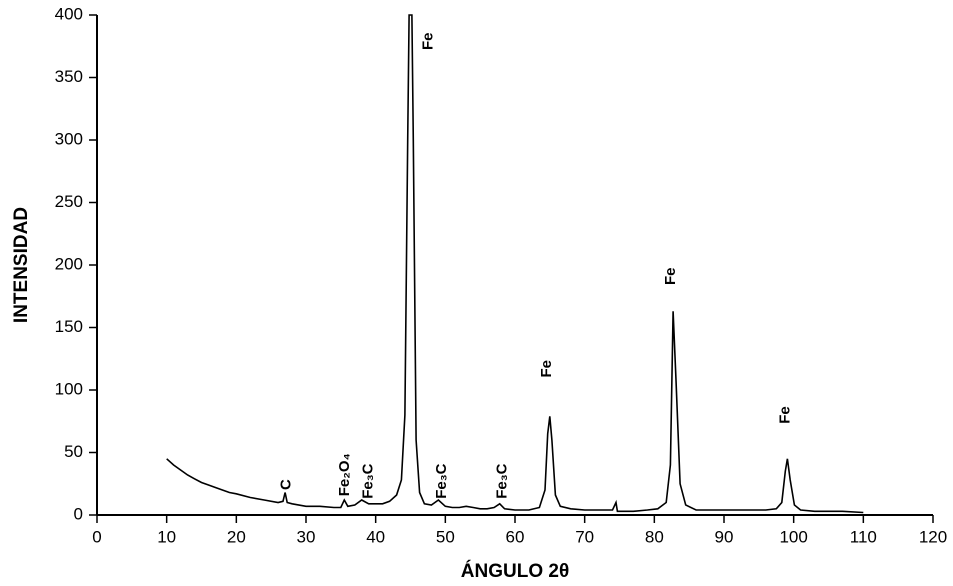 The height and width of the screenshot is (586, 953). Describe the element at coordinates (306, 536) in the screenshot. I see `x-tick-label: 30` at that location.